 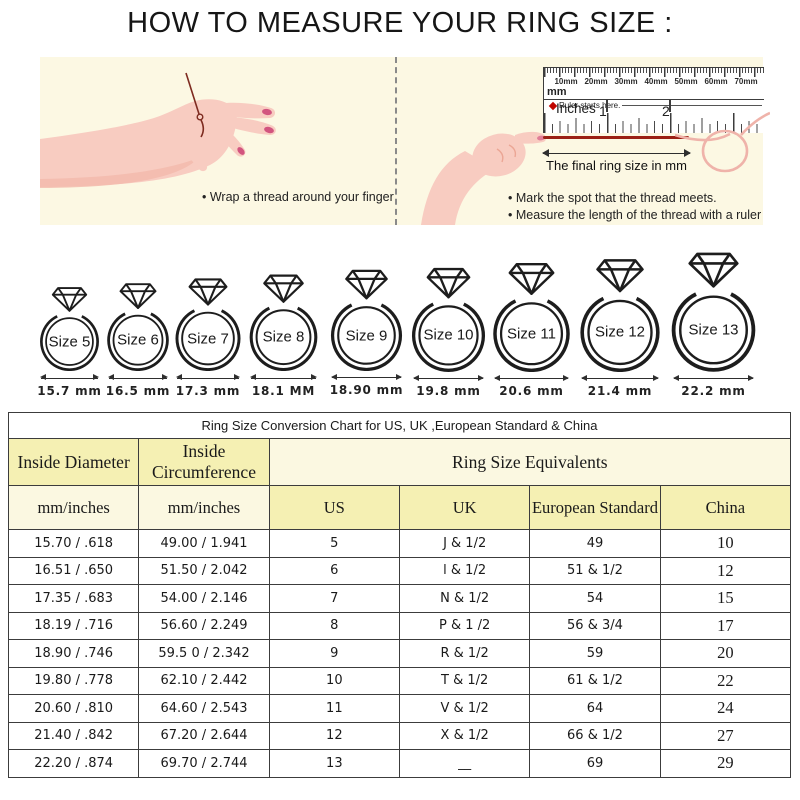 What do you see at coordinates (204, 598) in the screenshot?
I see `cell-circumference: 54.00 / 2.146` at bounding box center [204, 598].